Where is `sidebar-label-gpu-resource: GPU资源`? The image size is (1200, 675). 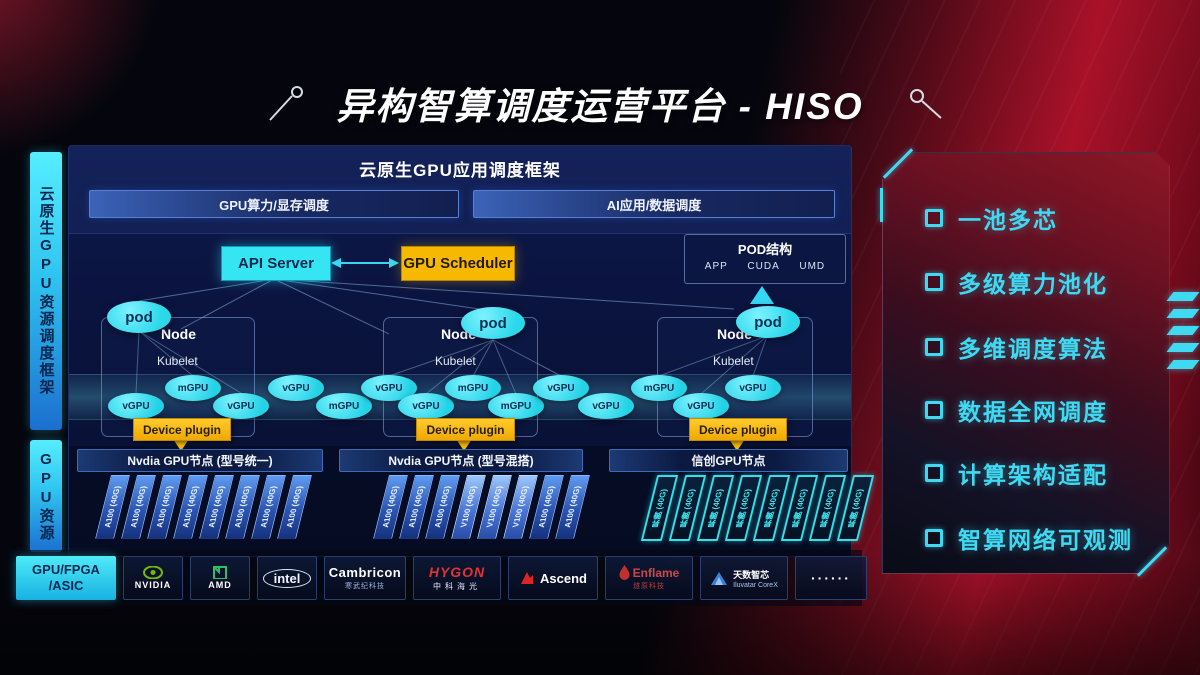
sidebar-label-gpu-resource: GPU资源 is located at coordinates (46, 496).